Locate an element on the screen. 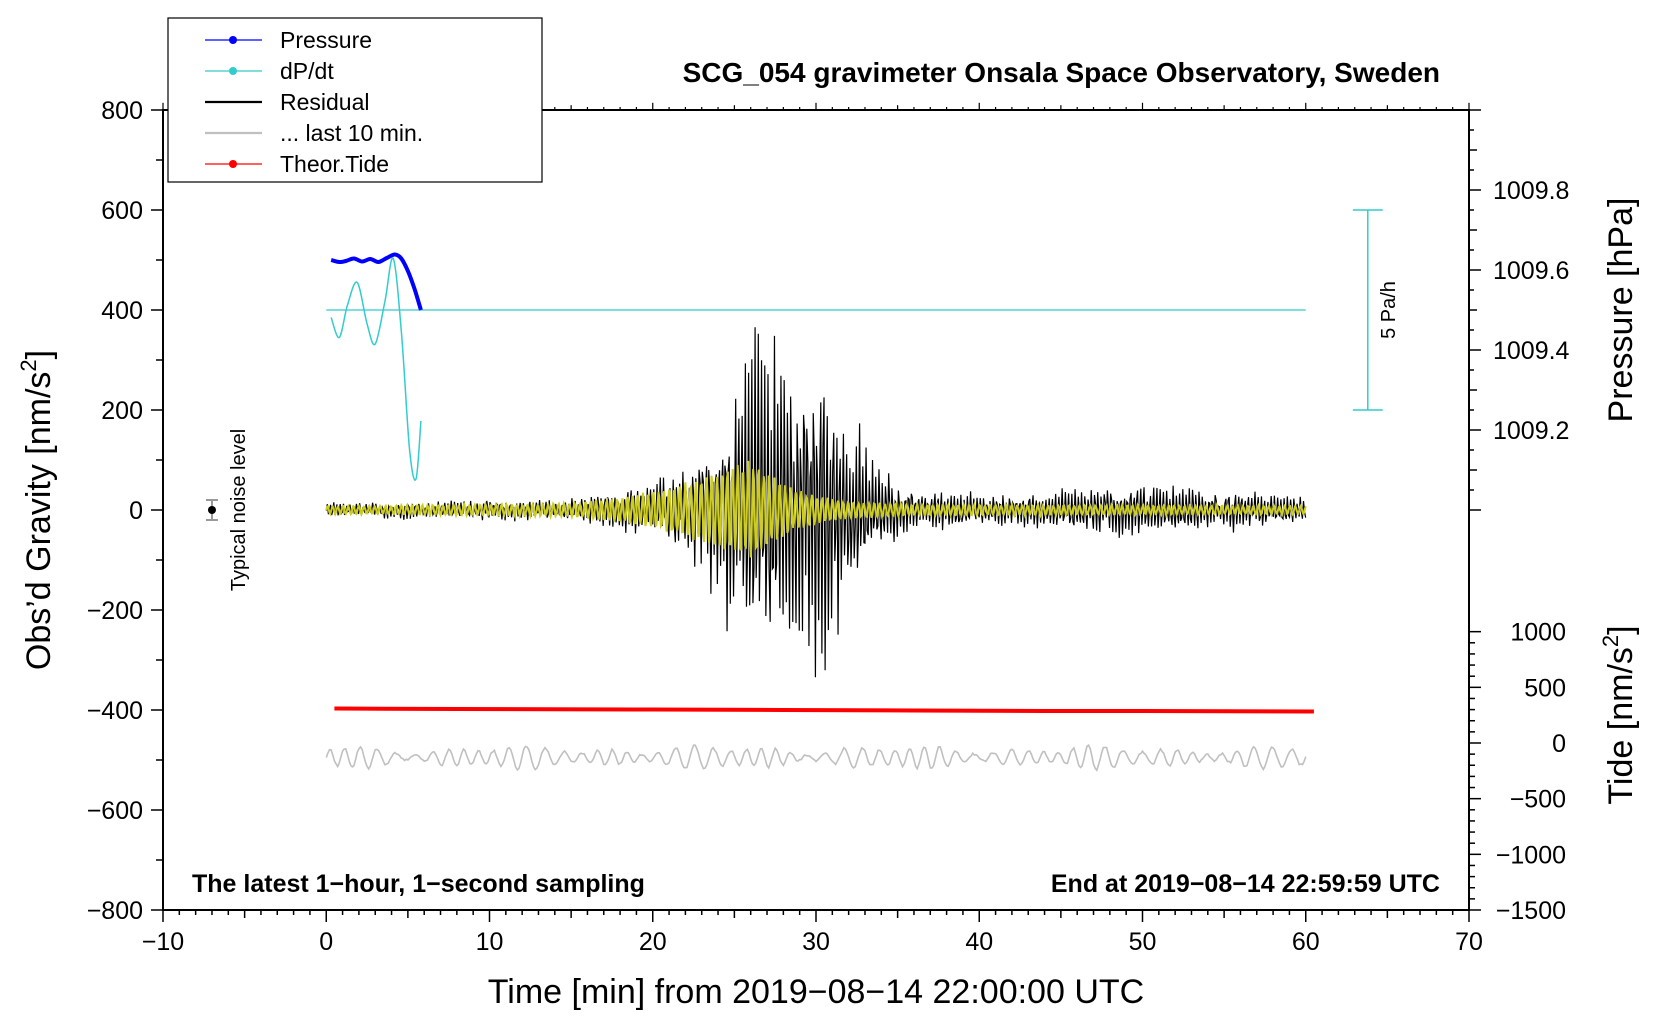  tide-tick-label: 1000 is located at coordinates (1538, 633).